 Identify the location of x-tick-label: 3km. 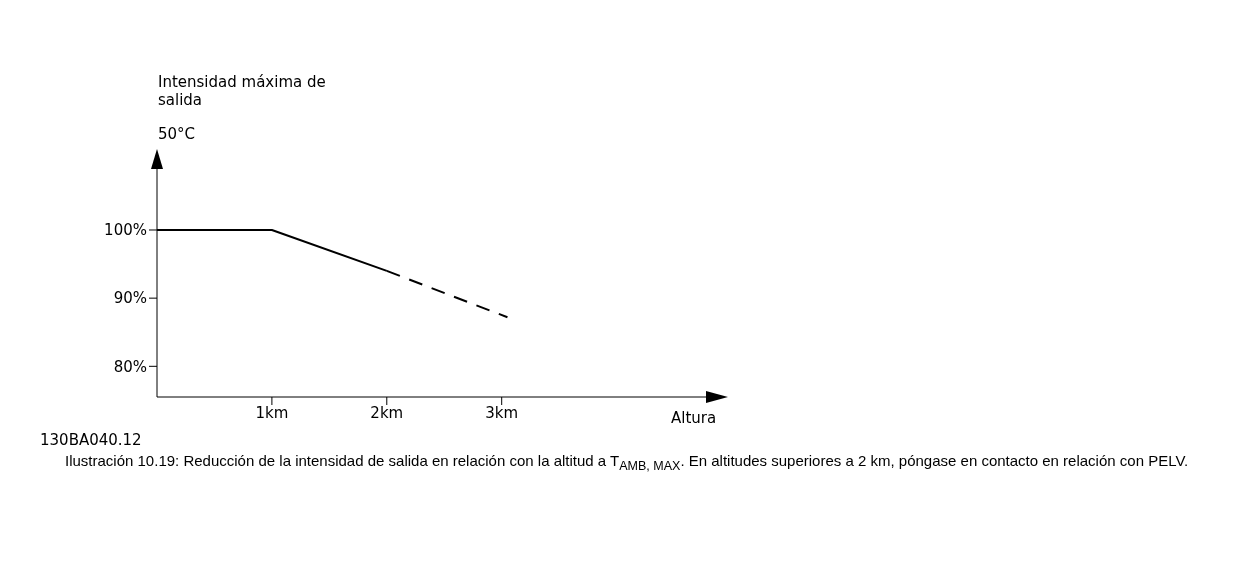
(502, 412).